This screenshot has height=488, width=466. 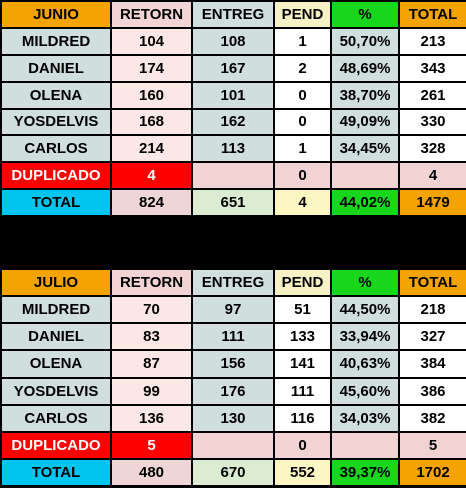 I want to click on total-percent: 39,37%, so click(x=365, y=472).